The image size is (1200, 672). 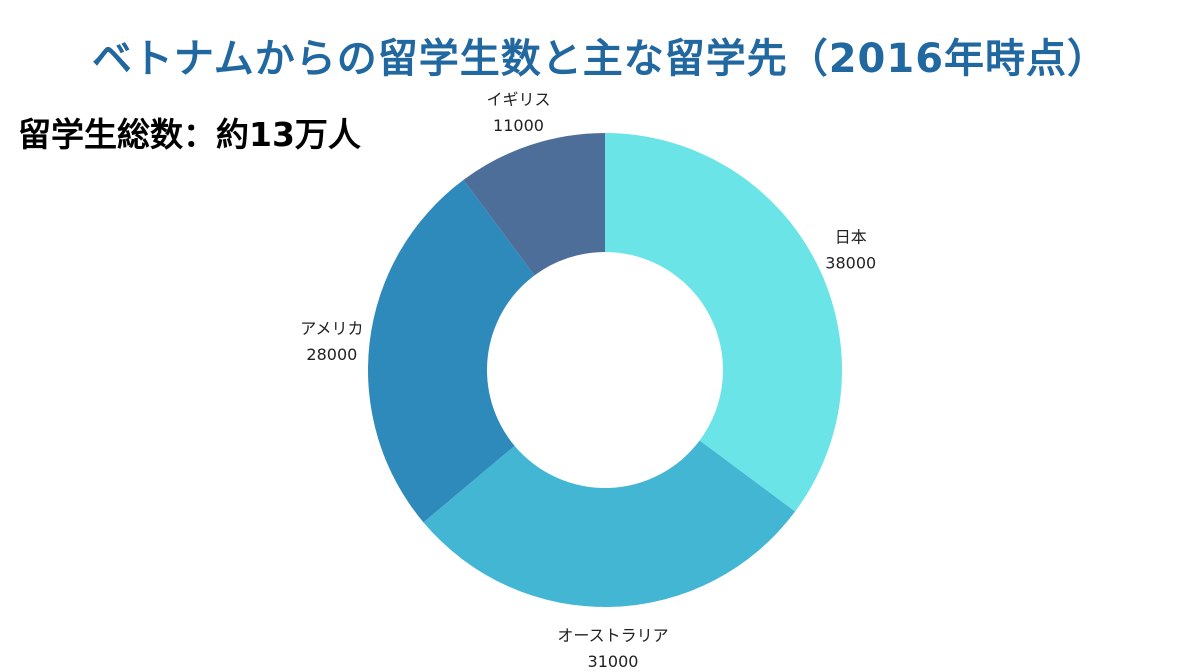 I want to click on chart-title: ベトナムからの留学生数と主な留学先（2016年時点）, so click(x=600, y=59).